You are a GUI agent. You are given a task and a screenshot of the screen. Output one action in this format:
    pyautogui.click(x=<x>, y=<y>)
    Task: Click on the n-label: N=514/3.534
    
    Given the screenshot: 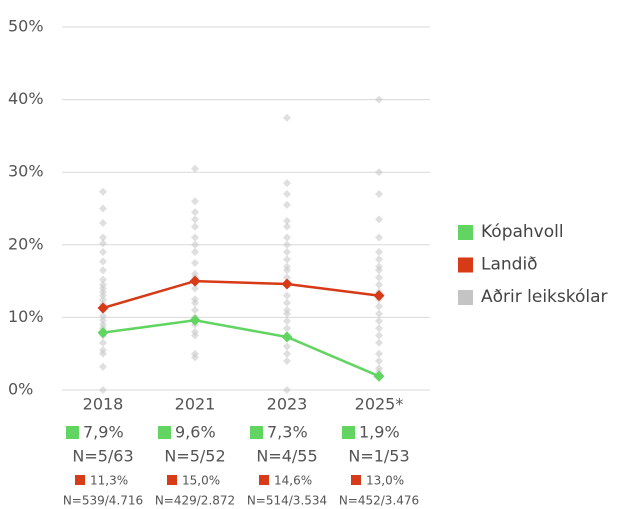 What is the action you would take?
    pyautogui.click(x=287, y=501)
    